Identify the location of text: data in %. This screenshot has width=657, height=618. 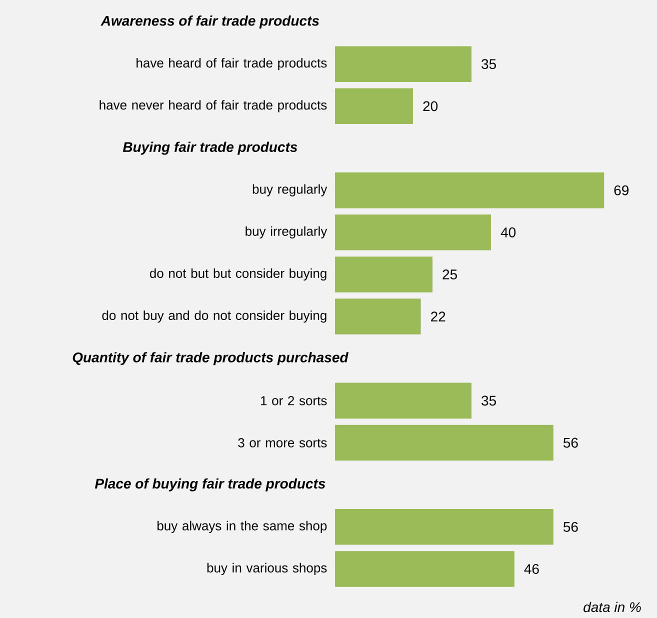
(612, 607).